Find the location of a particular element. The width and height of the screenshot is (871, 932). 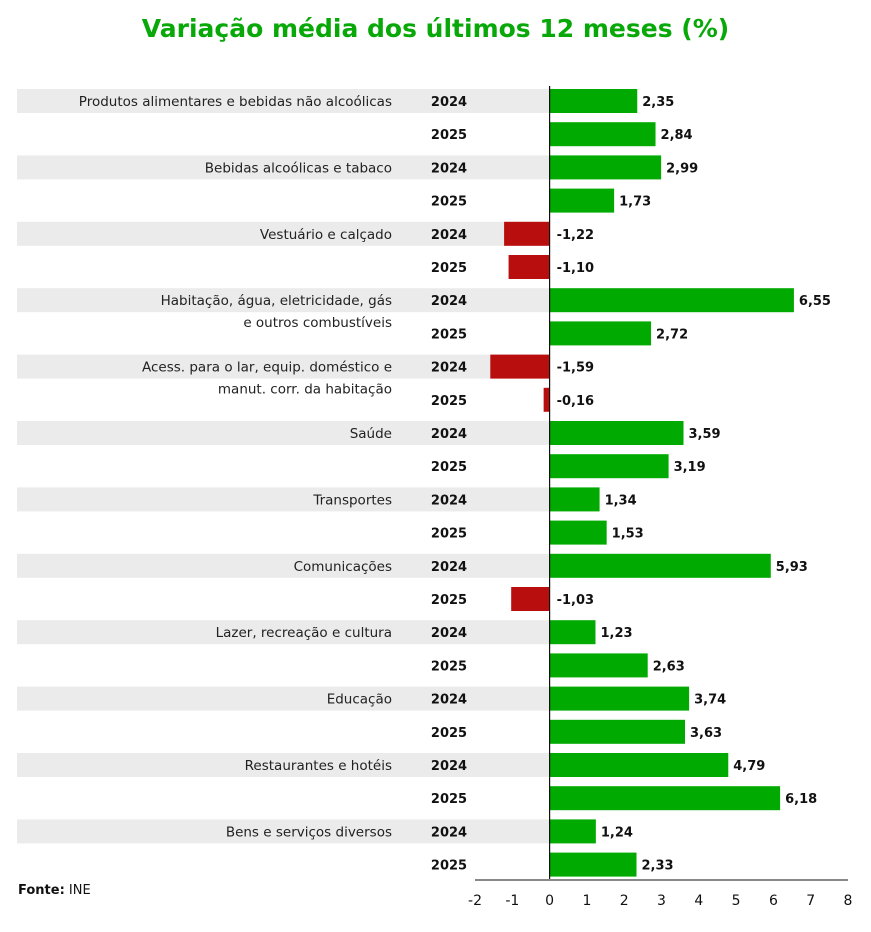

value-label: 2,84 is located at coordinates (677, 135).